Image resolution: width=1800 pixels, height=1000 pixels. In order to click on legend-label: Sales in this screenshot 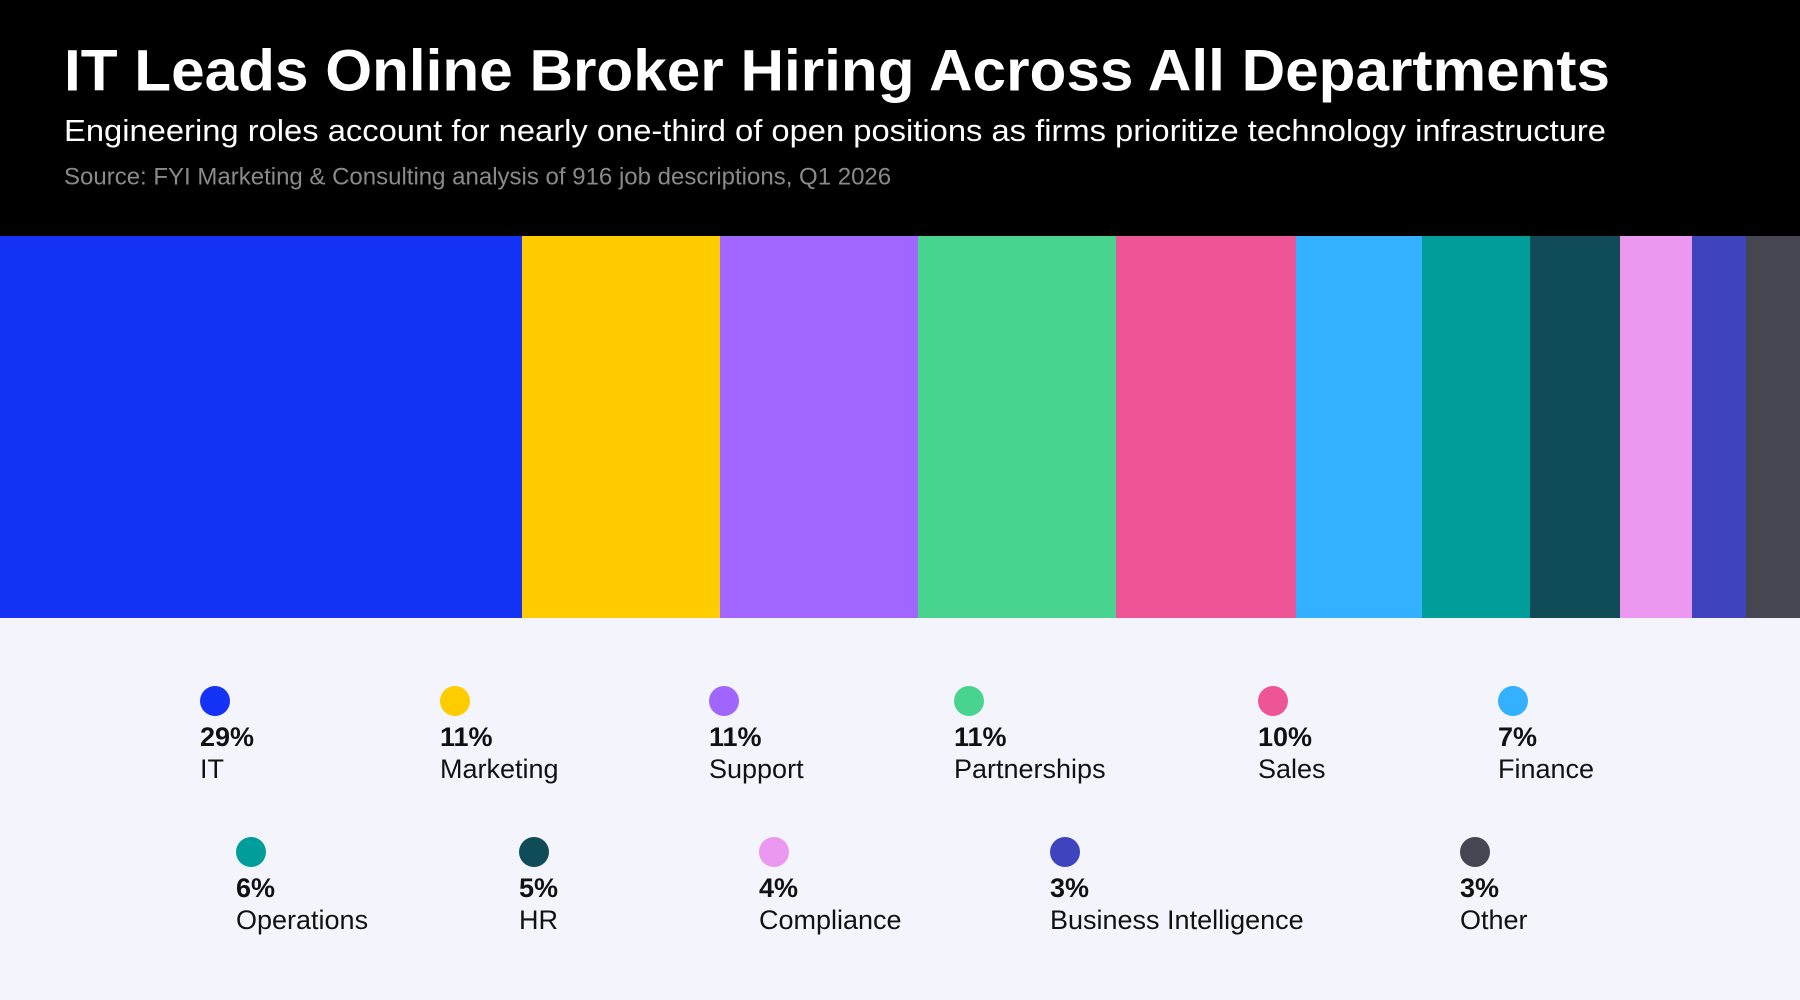, I will do `click(1292, 769)`.